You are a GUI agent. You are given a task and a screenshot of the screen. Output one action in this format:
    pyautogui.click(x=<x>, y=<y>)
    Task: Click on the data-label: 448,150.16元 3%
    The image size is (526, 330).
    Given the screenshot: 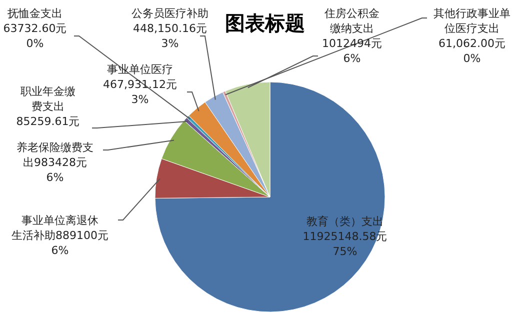 What is the action you would take?
    pyautogui.click(x=170, y=36)
    